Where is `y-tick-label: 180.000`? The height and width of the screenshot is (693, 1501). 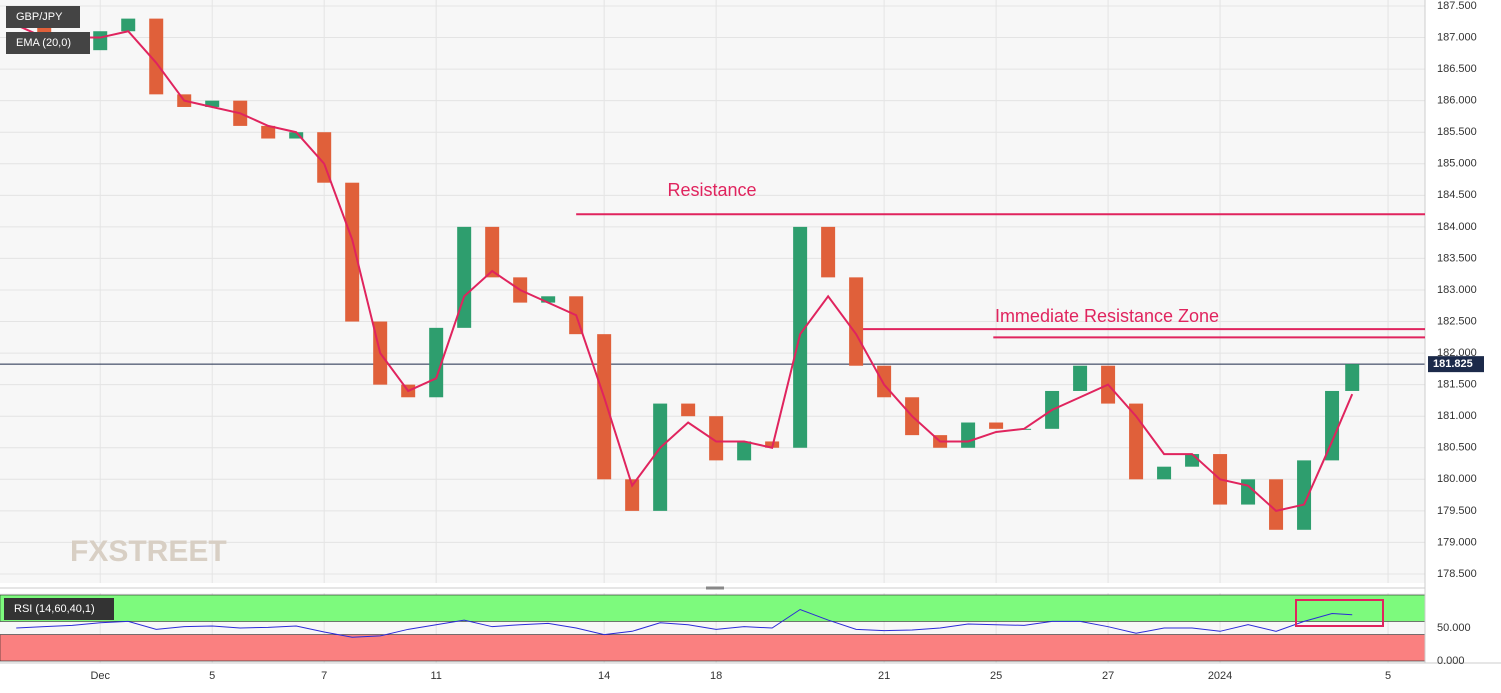 y-tick-label: 180.000 is located at coordinates (1457, 479).